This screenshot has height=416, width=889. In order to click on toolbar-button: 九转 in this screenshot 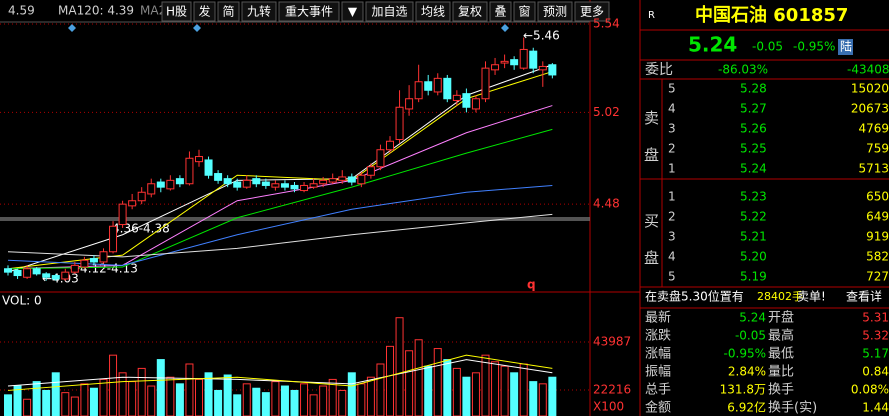, I will do `click(259, 11)`.